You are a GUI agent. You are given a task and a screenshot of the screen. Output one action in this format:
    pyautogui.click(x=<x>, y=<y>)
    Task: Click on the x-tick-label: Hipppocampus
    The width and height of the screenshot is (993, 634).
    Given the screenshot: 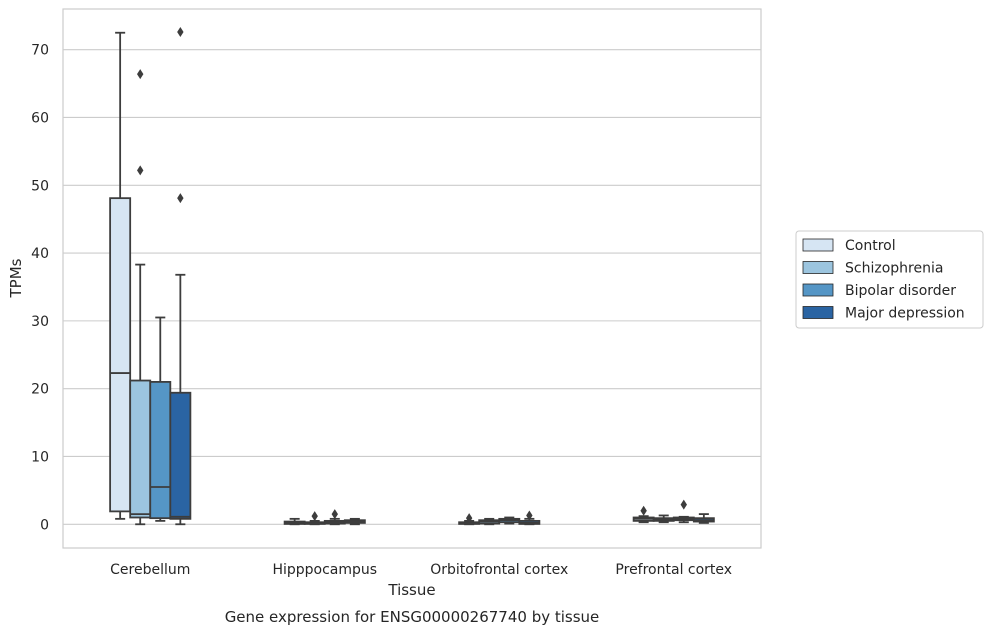 What is the action you would take?
    pyautogui.click(x=324, y=570)
    